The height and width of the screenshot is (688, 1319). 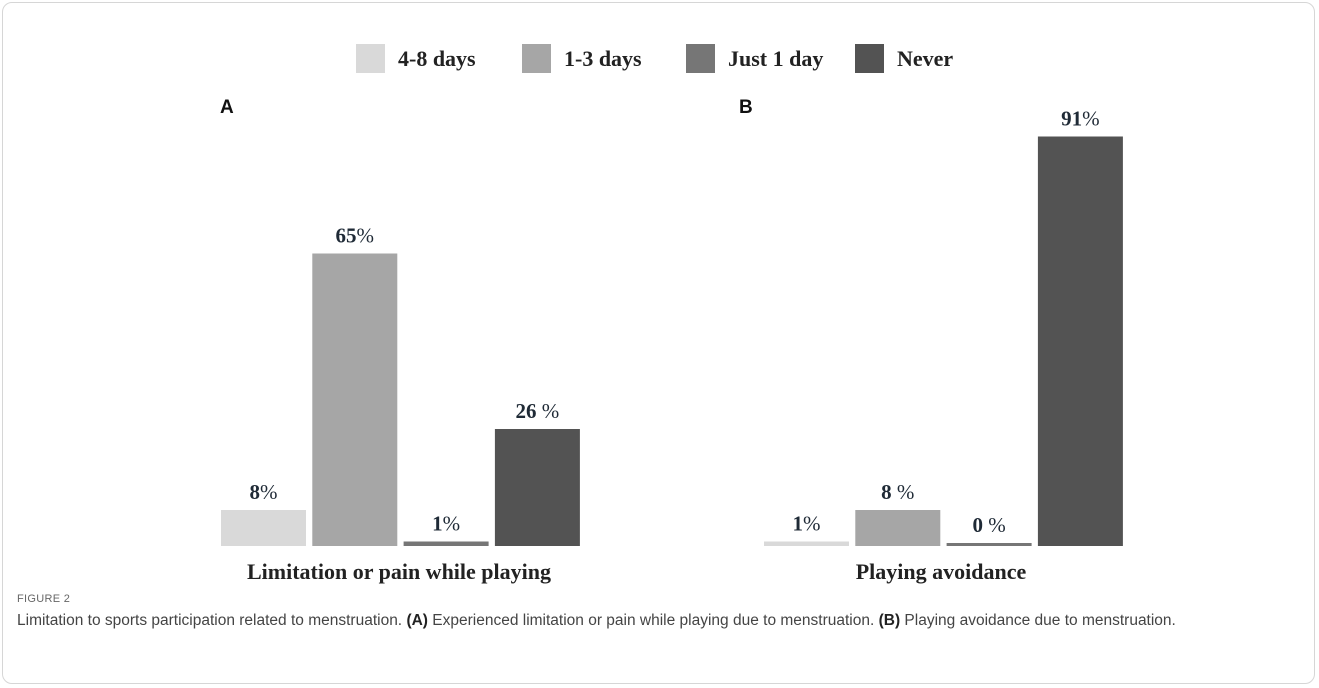 What do you see at coordinates (44, 599) in the screenshot?
I see `figure-label: FIGURE 2` at bounding box center [44, 599].